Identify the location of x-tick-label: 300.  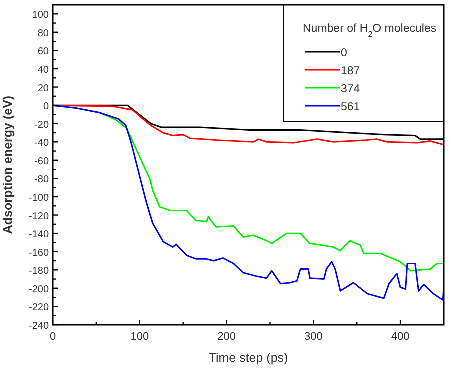
(313, 337).